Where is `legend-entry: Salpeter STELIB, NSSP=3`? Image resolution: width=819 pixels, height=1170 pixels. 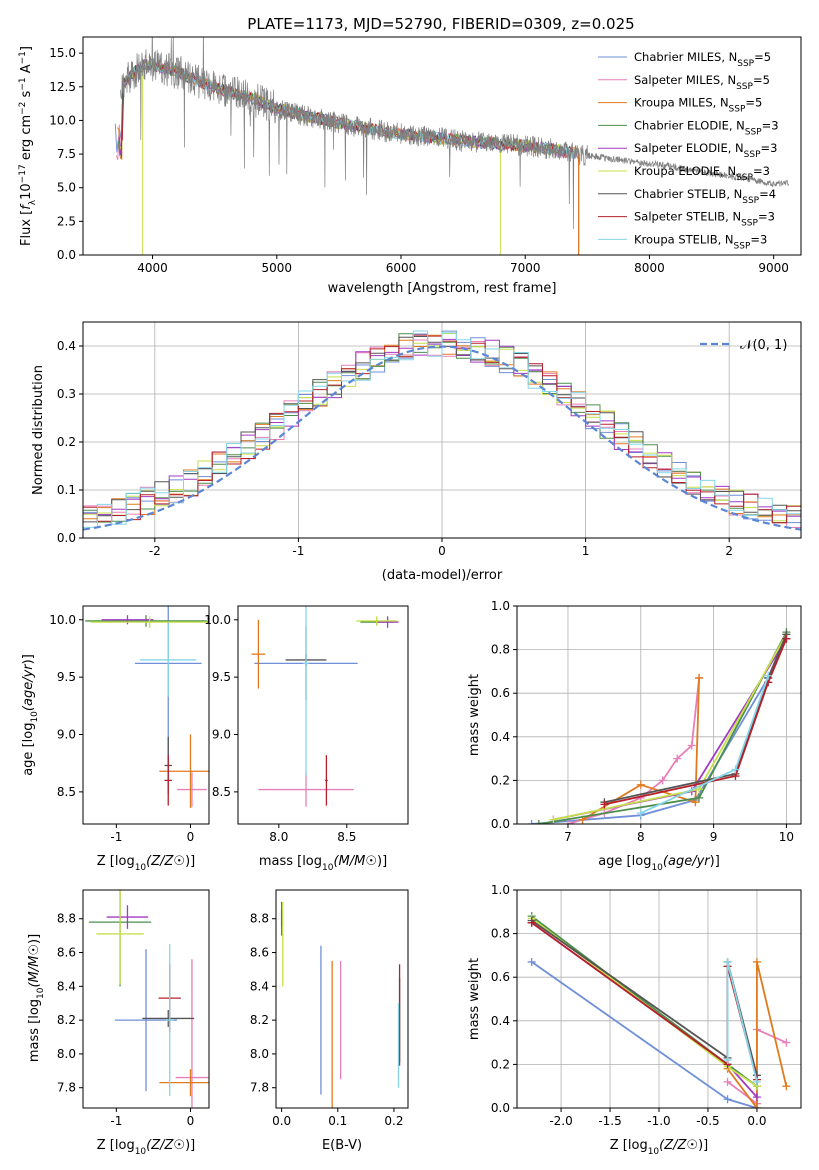 legend-entry: Salpeter STELIB, NSSP=3 is located at coordinates (704, 219).